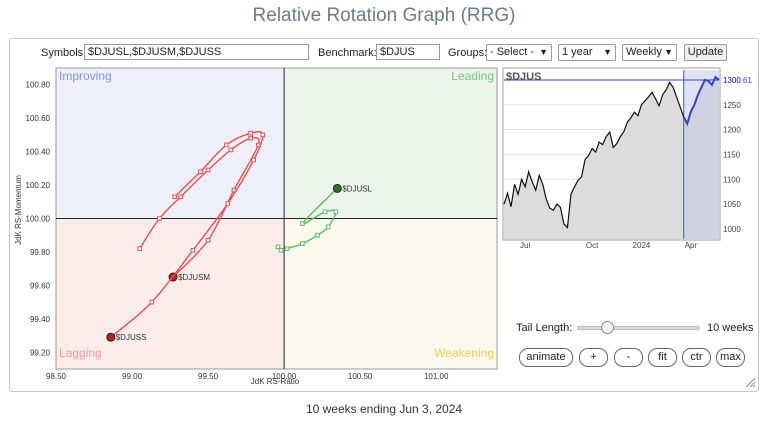  I want to click on interval-select-value: Weekly, so click(644, 52).